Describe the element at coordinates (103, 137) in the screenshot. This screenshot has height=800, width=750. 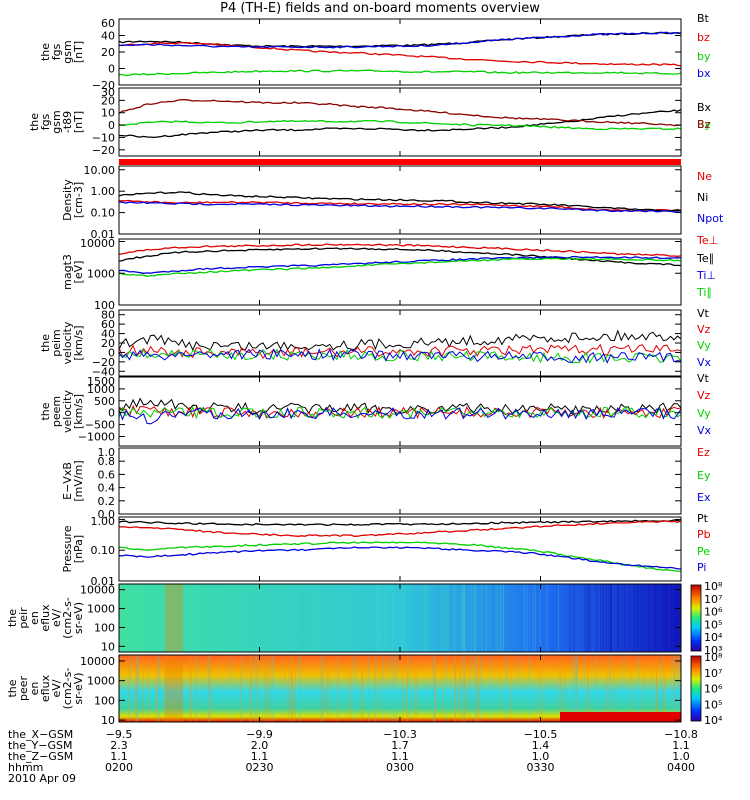
I see `y-tick-label: −10` at that location.